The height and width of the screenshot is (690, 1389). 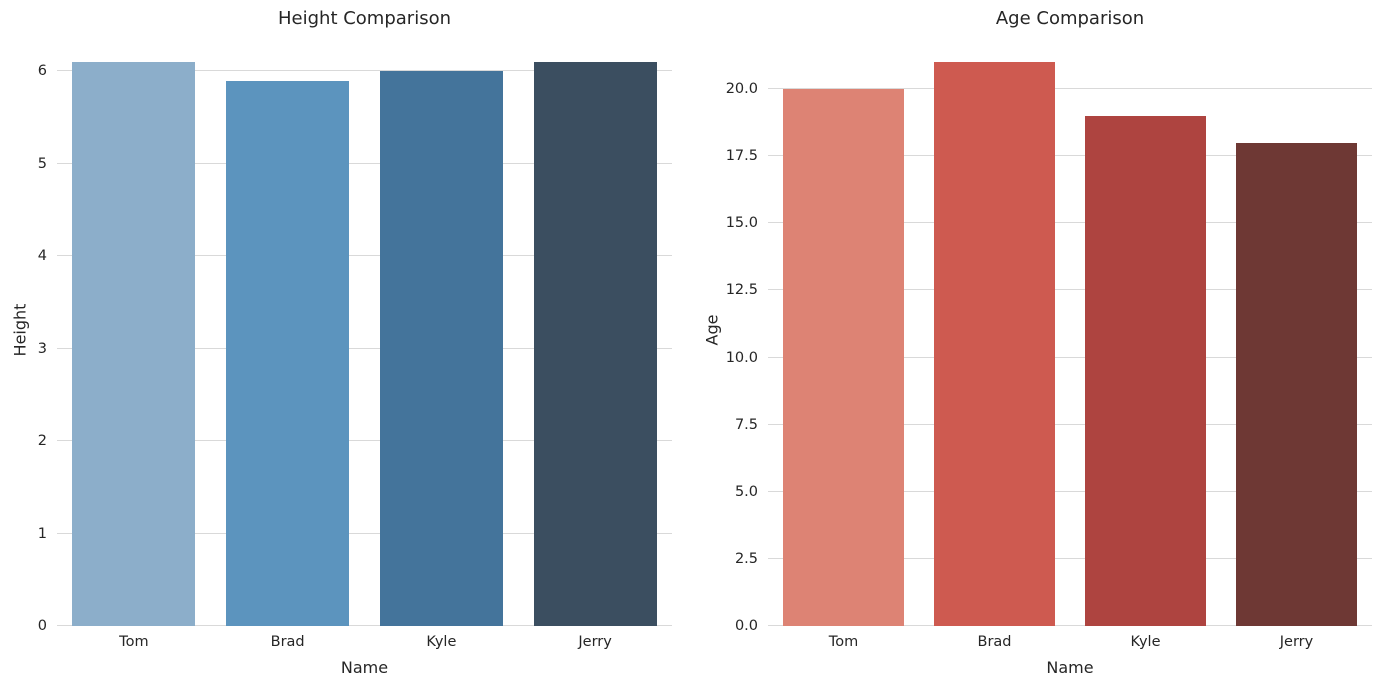 What do you see at coordinates (741, 223) in the screenshot?
I see `y-tick-label: 15.0` at bounding box center [741, 223].